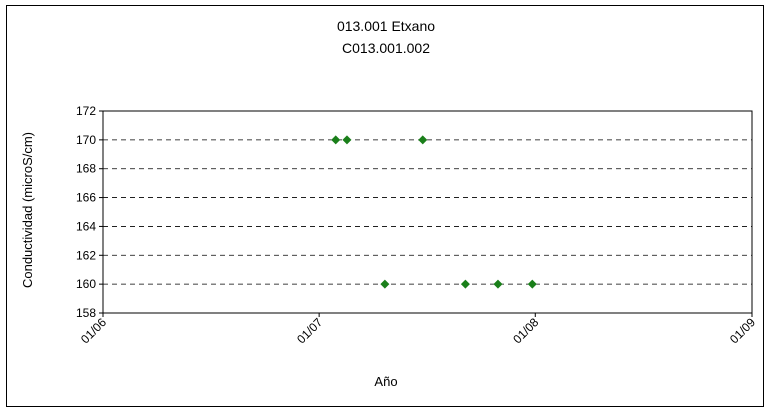 This screenshot has height=414, width=772. I want to click on chart-subtitle: C013.001.002, so click(386, 48).